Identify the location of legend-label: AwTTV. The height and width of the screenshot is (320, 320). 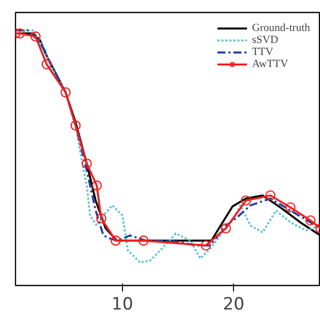
(270, 64).